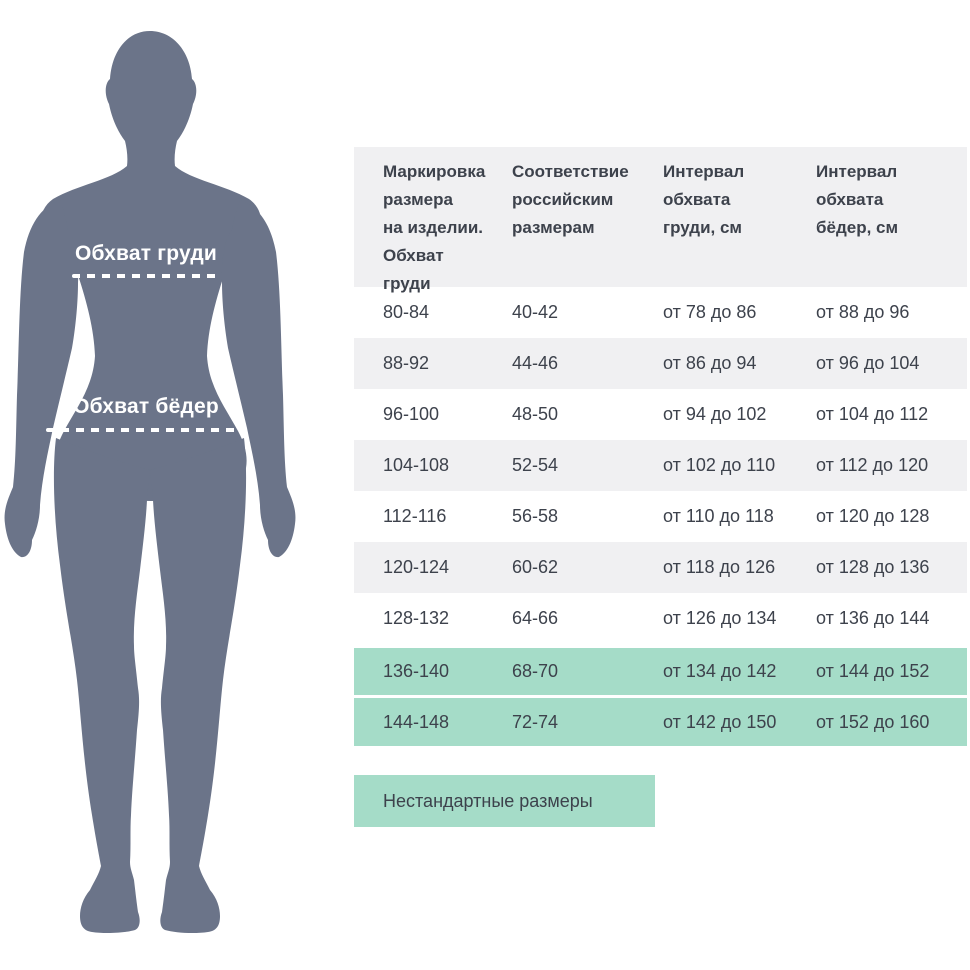  I want to click on size-marking-cell: 128-132, so click(416, 618).